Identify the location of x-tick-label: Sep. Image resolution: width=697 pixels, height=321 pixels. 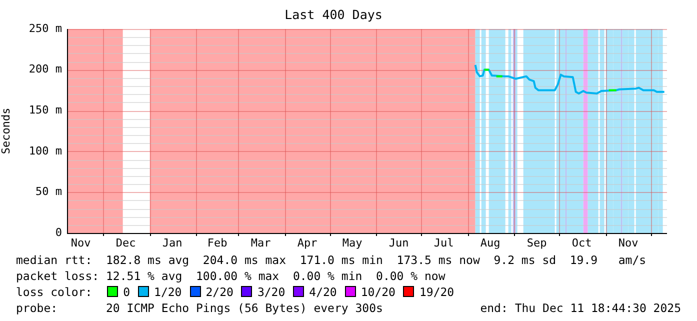
(536, 243).